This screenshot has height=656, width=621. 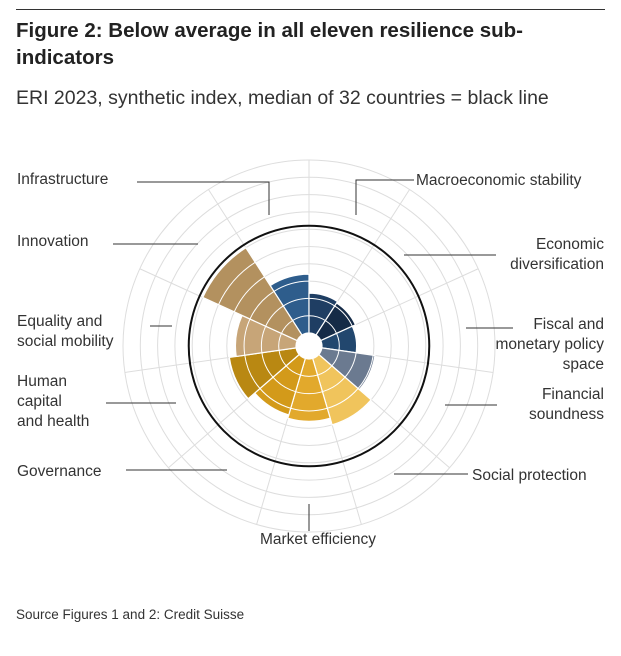 What do you see at coordinates (529, 475) in the screenshot?
I see `category-label: Social protection` at bounding box center [529, 475].